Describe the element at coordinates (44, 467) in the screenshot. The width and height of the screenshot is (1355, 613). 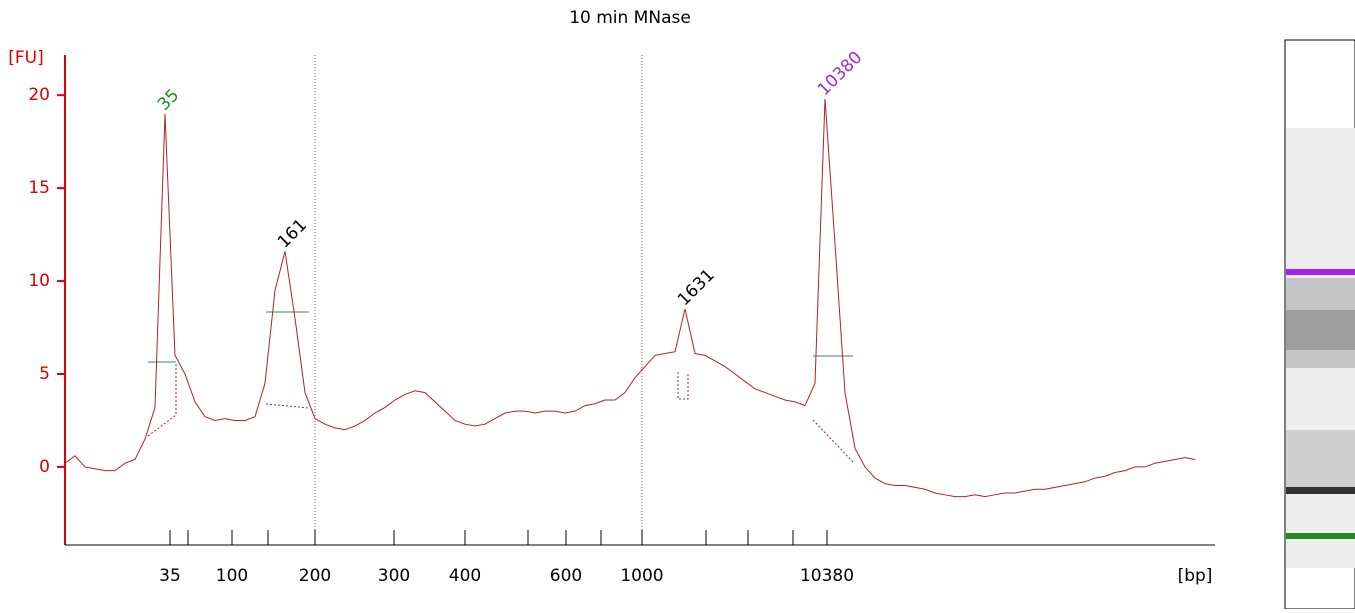
I see `y-tick-label: 0` at that location.